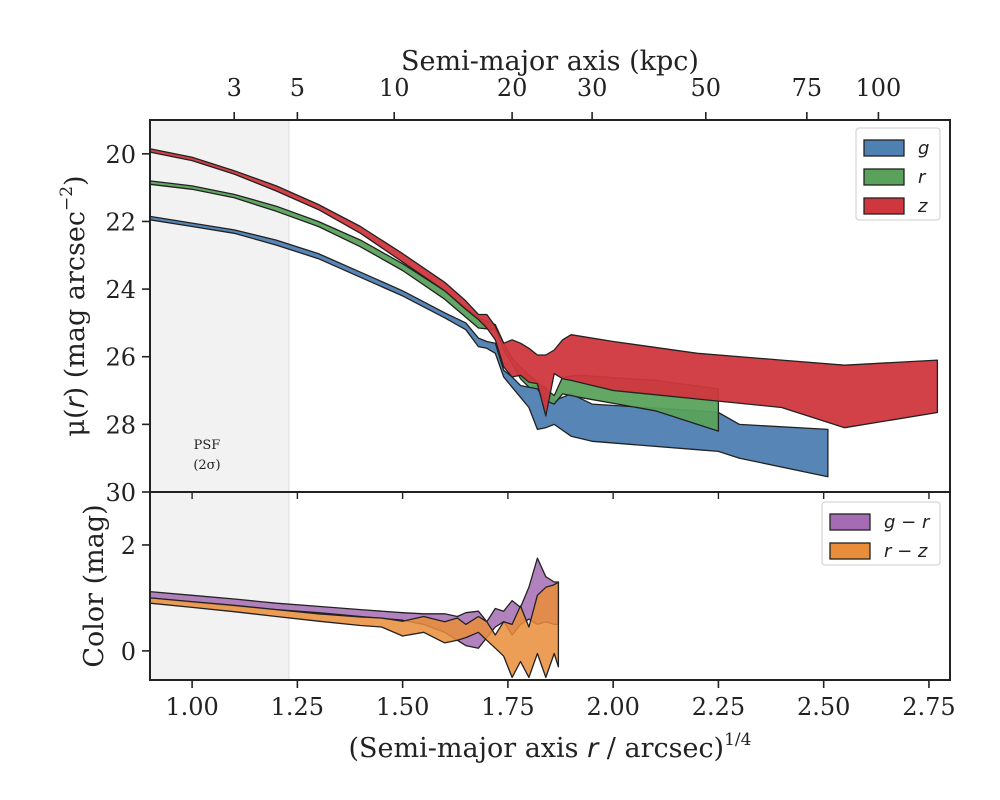 The image size is (1000, 800). I want to click on y-tick-label: 26, so click(120, 358).